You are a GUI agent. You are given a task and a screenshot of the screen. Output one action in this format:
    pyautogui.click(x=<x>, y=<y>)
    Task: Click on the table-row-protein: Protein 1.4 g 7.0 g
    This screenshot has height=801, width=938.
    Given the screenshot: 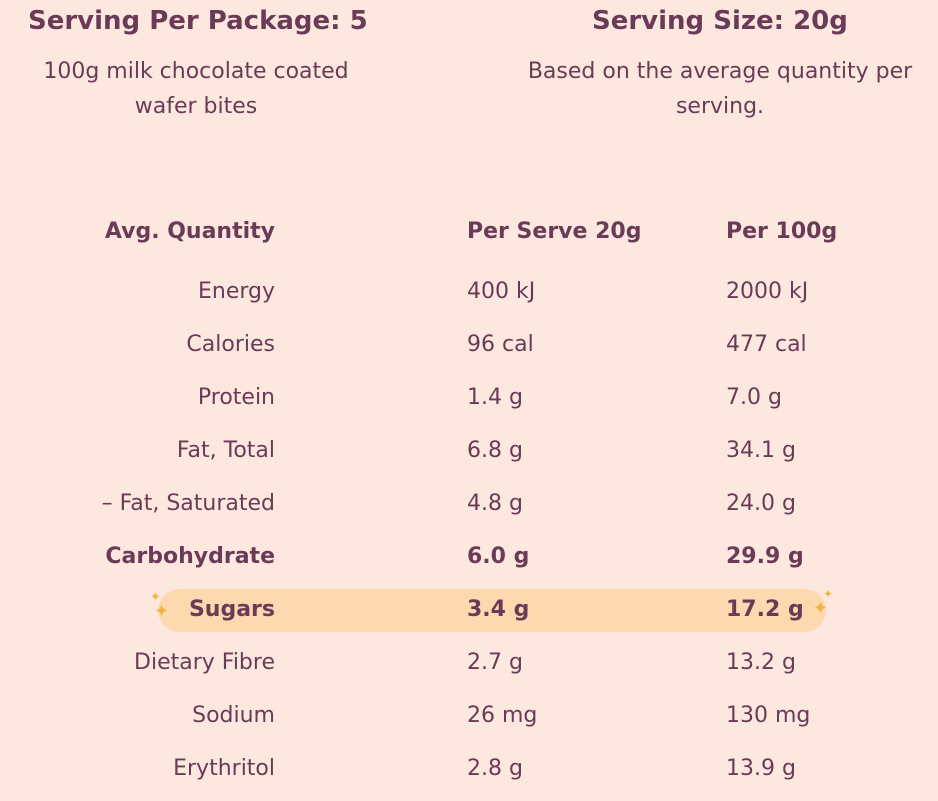 What is the action you would take?
    pyautogui.click(x=469, y=397)
    